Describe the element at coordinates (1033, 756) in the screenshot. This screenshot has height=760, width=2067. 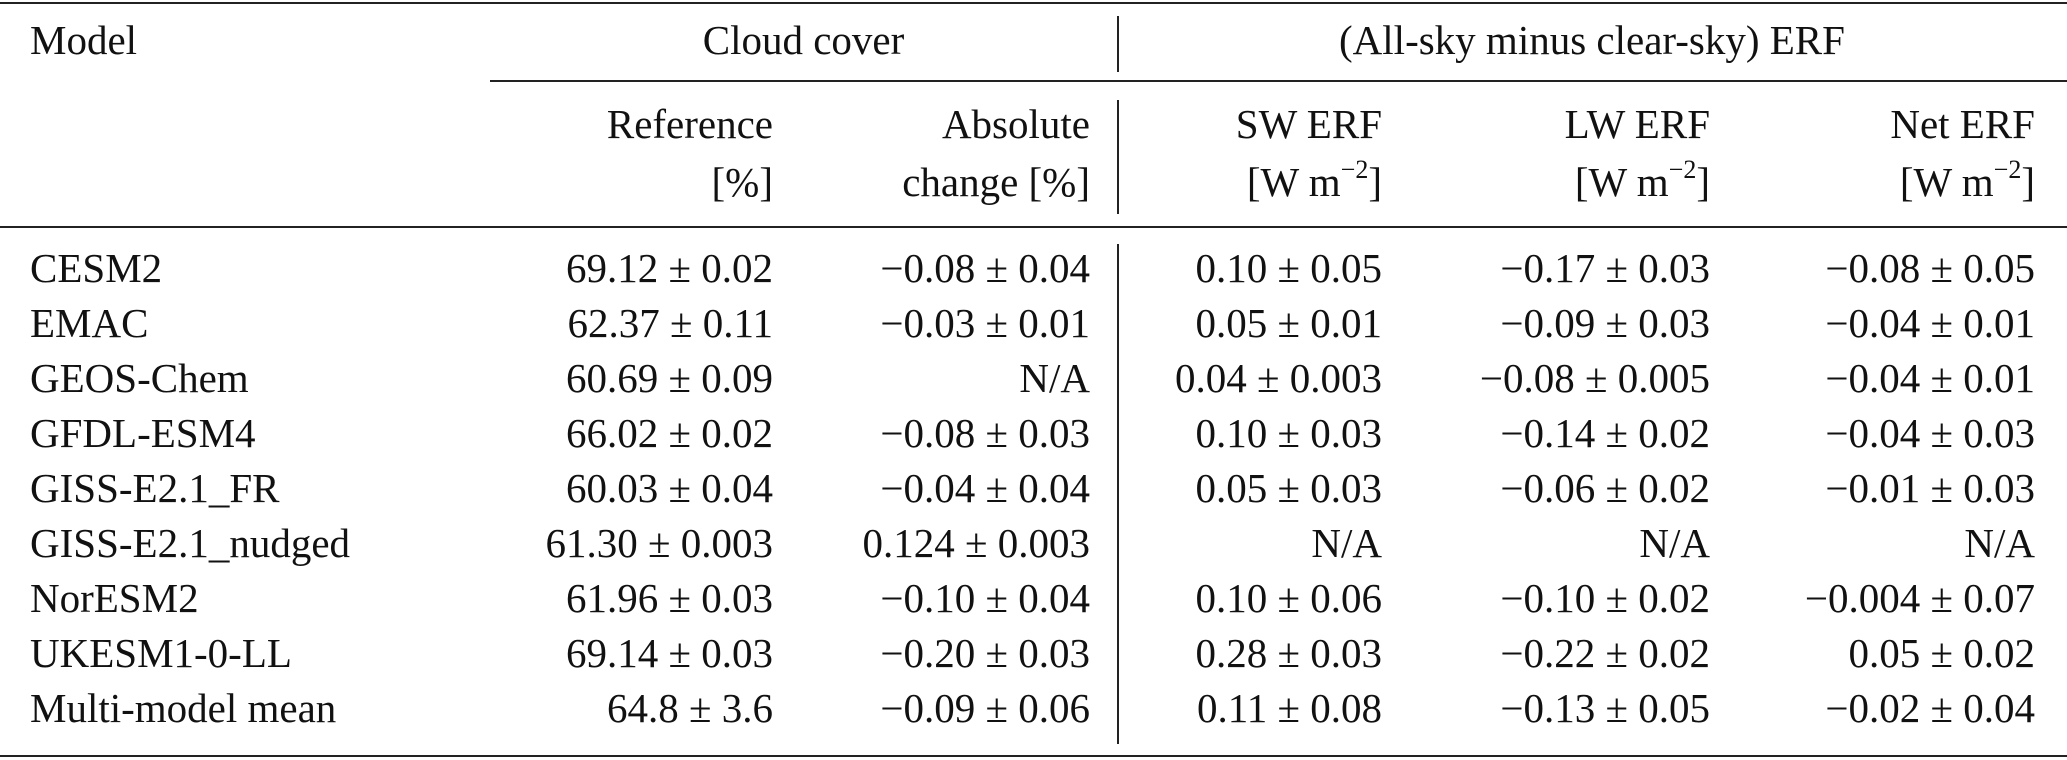
I see `bottom-rule` at that location.